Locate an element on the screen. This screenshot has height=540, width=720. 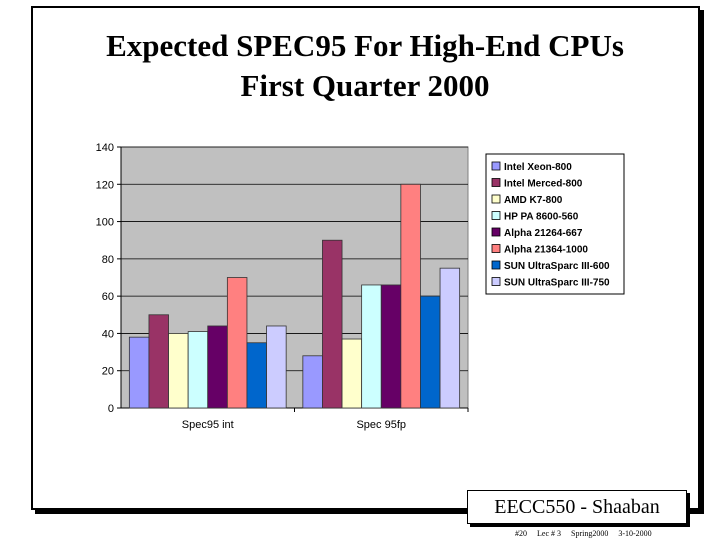
footer-label: EECC550 - Shaaban is located at coordinates (577, 507).